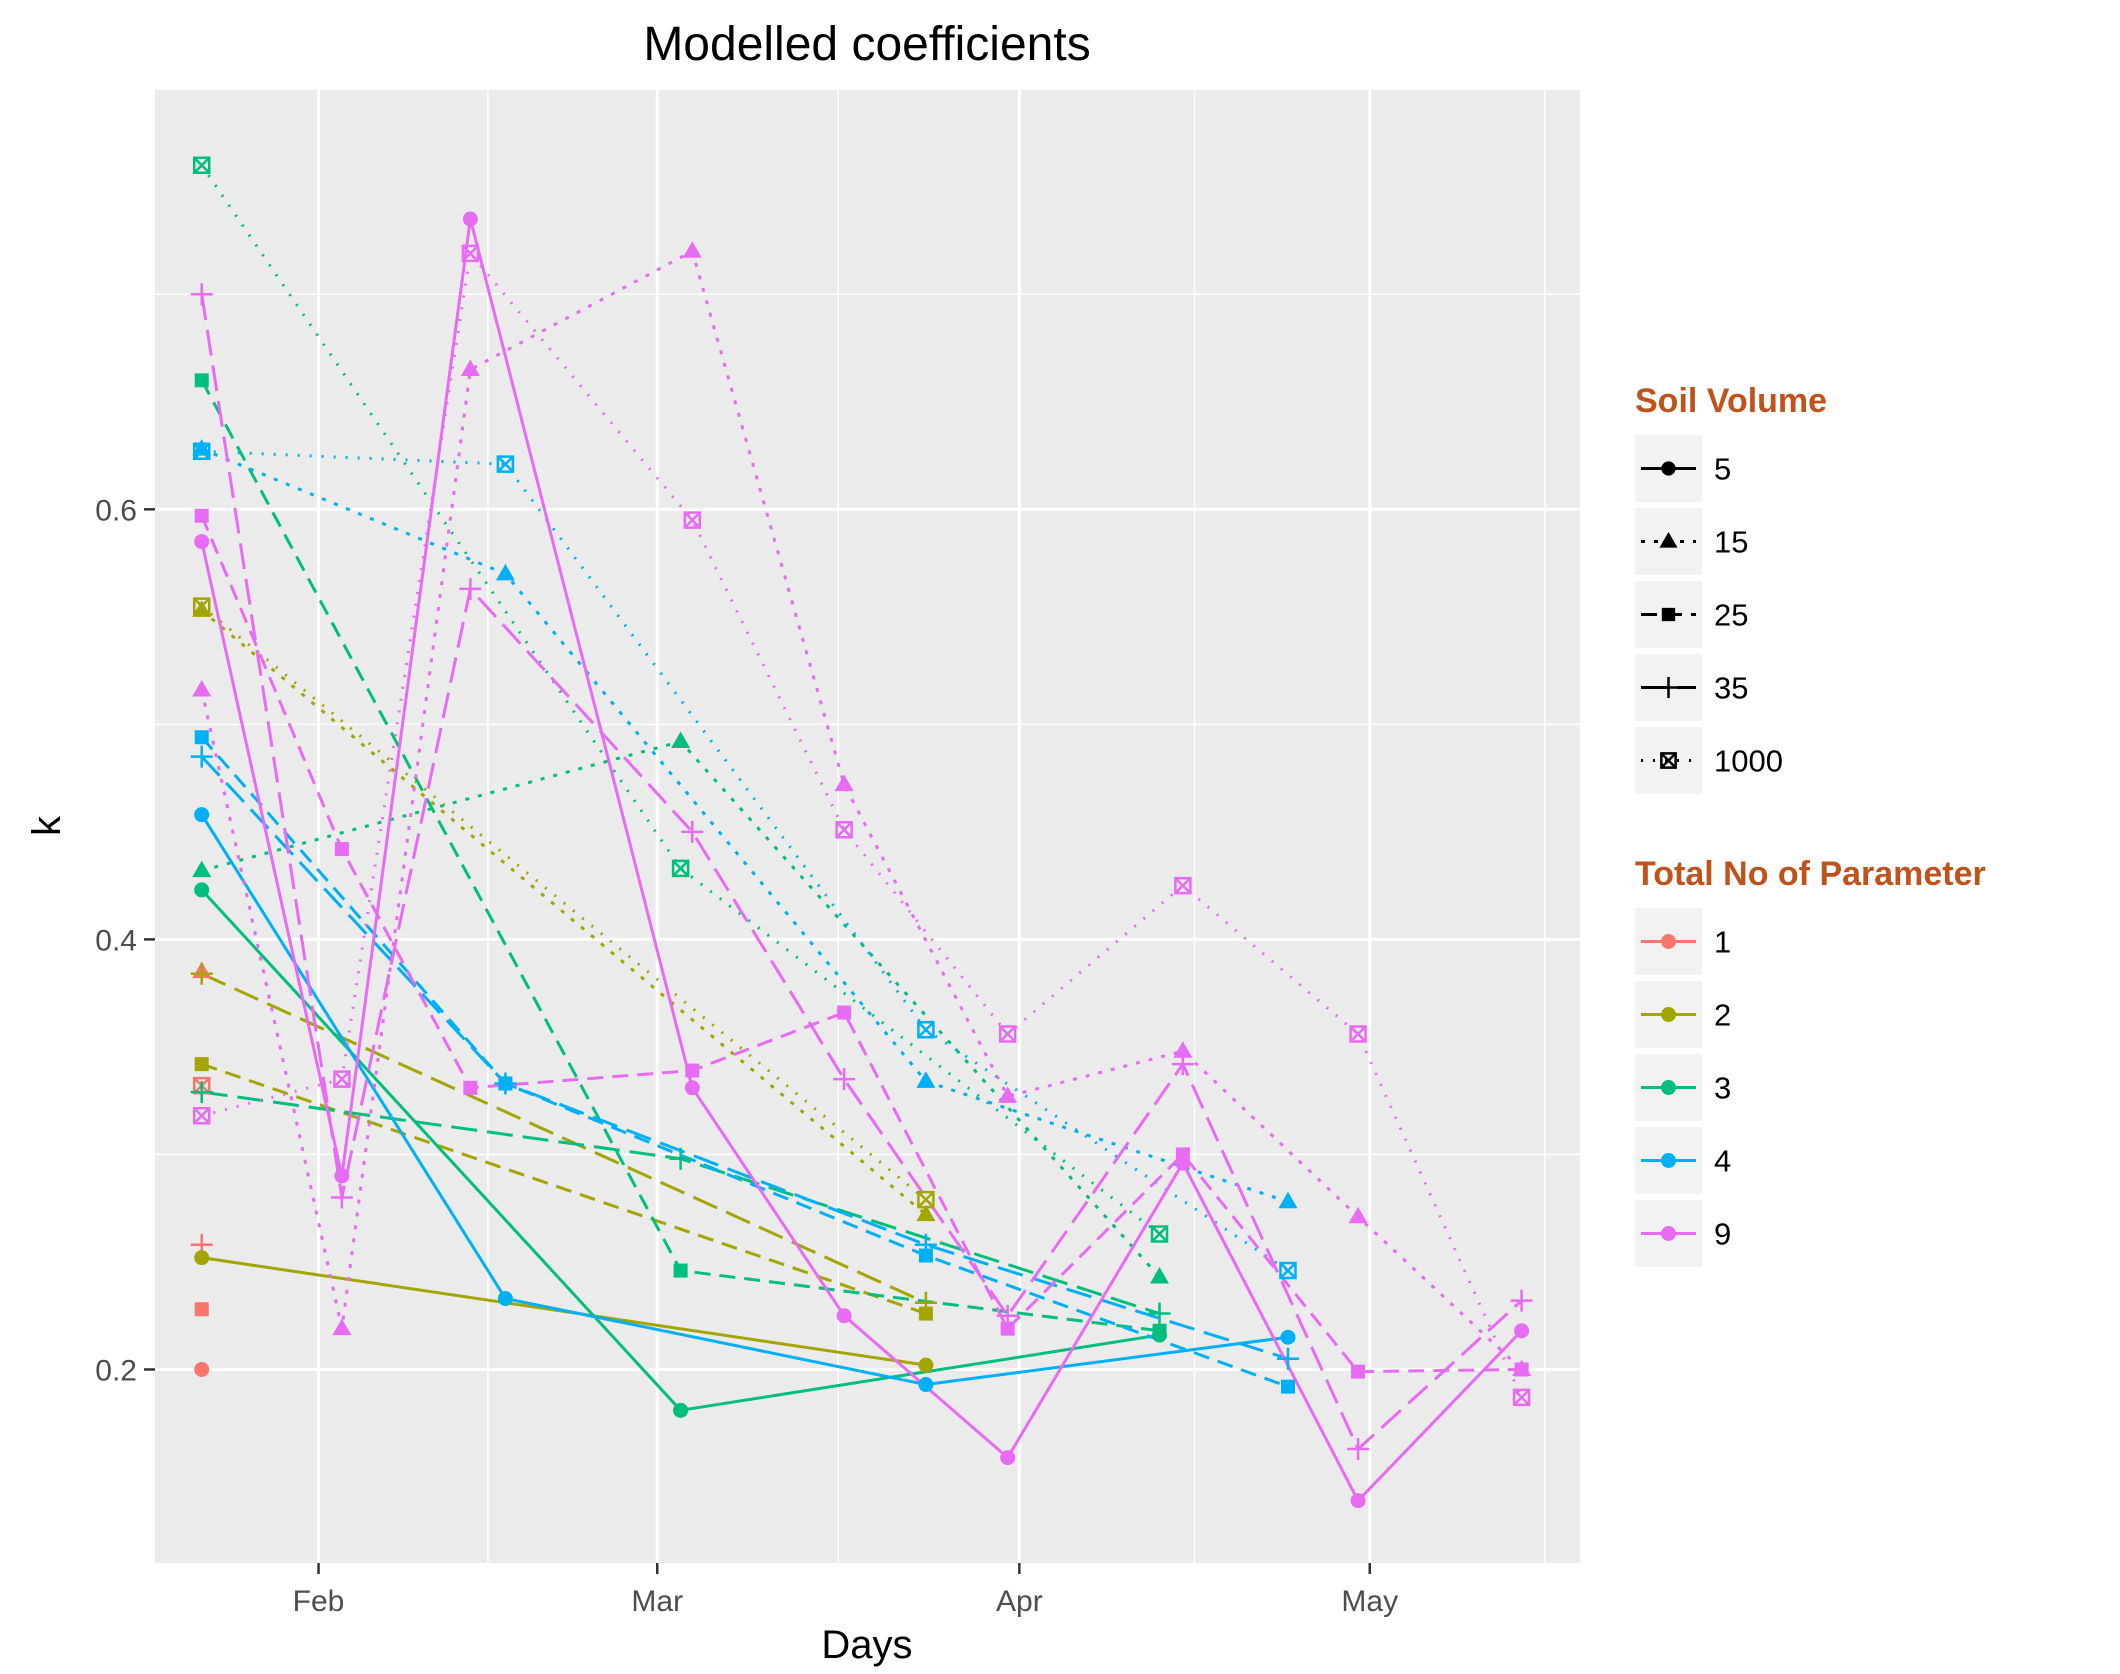 Image resolution: width=2120 pixels, height=1674 pixels. What do you see at coordinates (47, 825) in the screenshot?
I see `y-axis-label: k` at bounding box center [47, 825].